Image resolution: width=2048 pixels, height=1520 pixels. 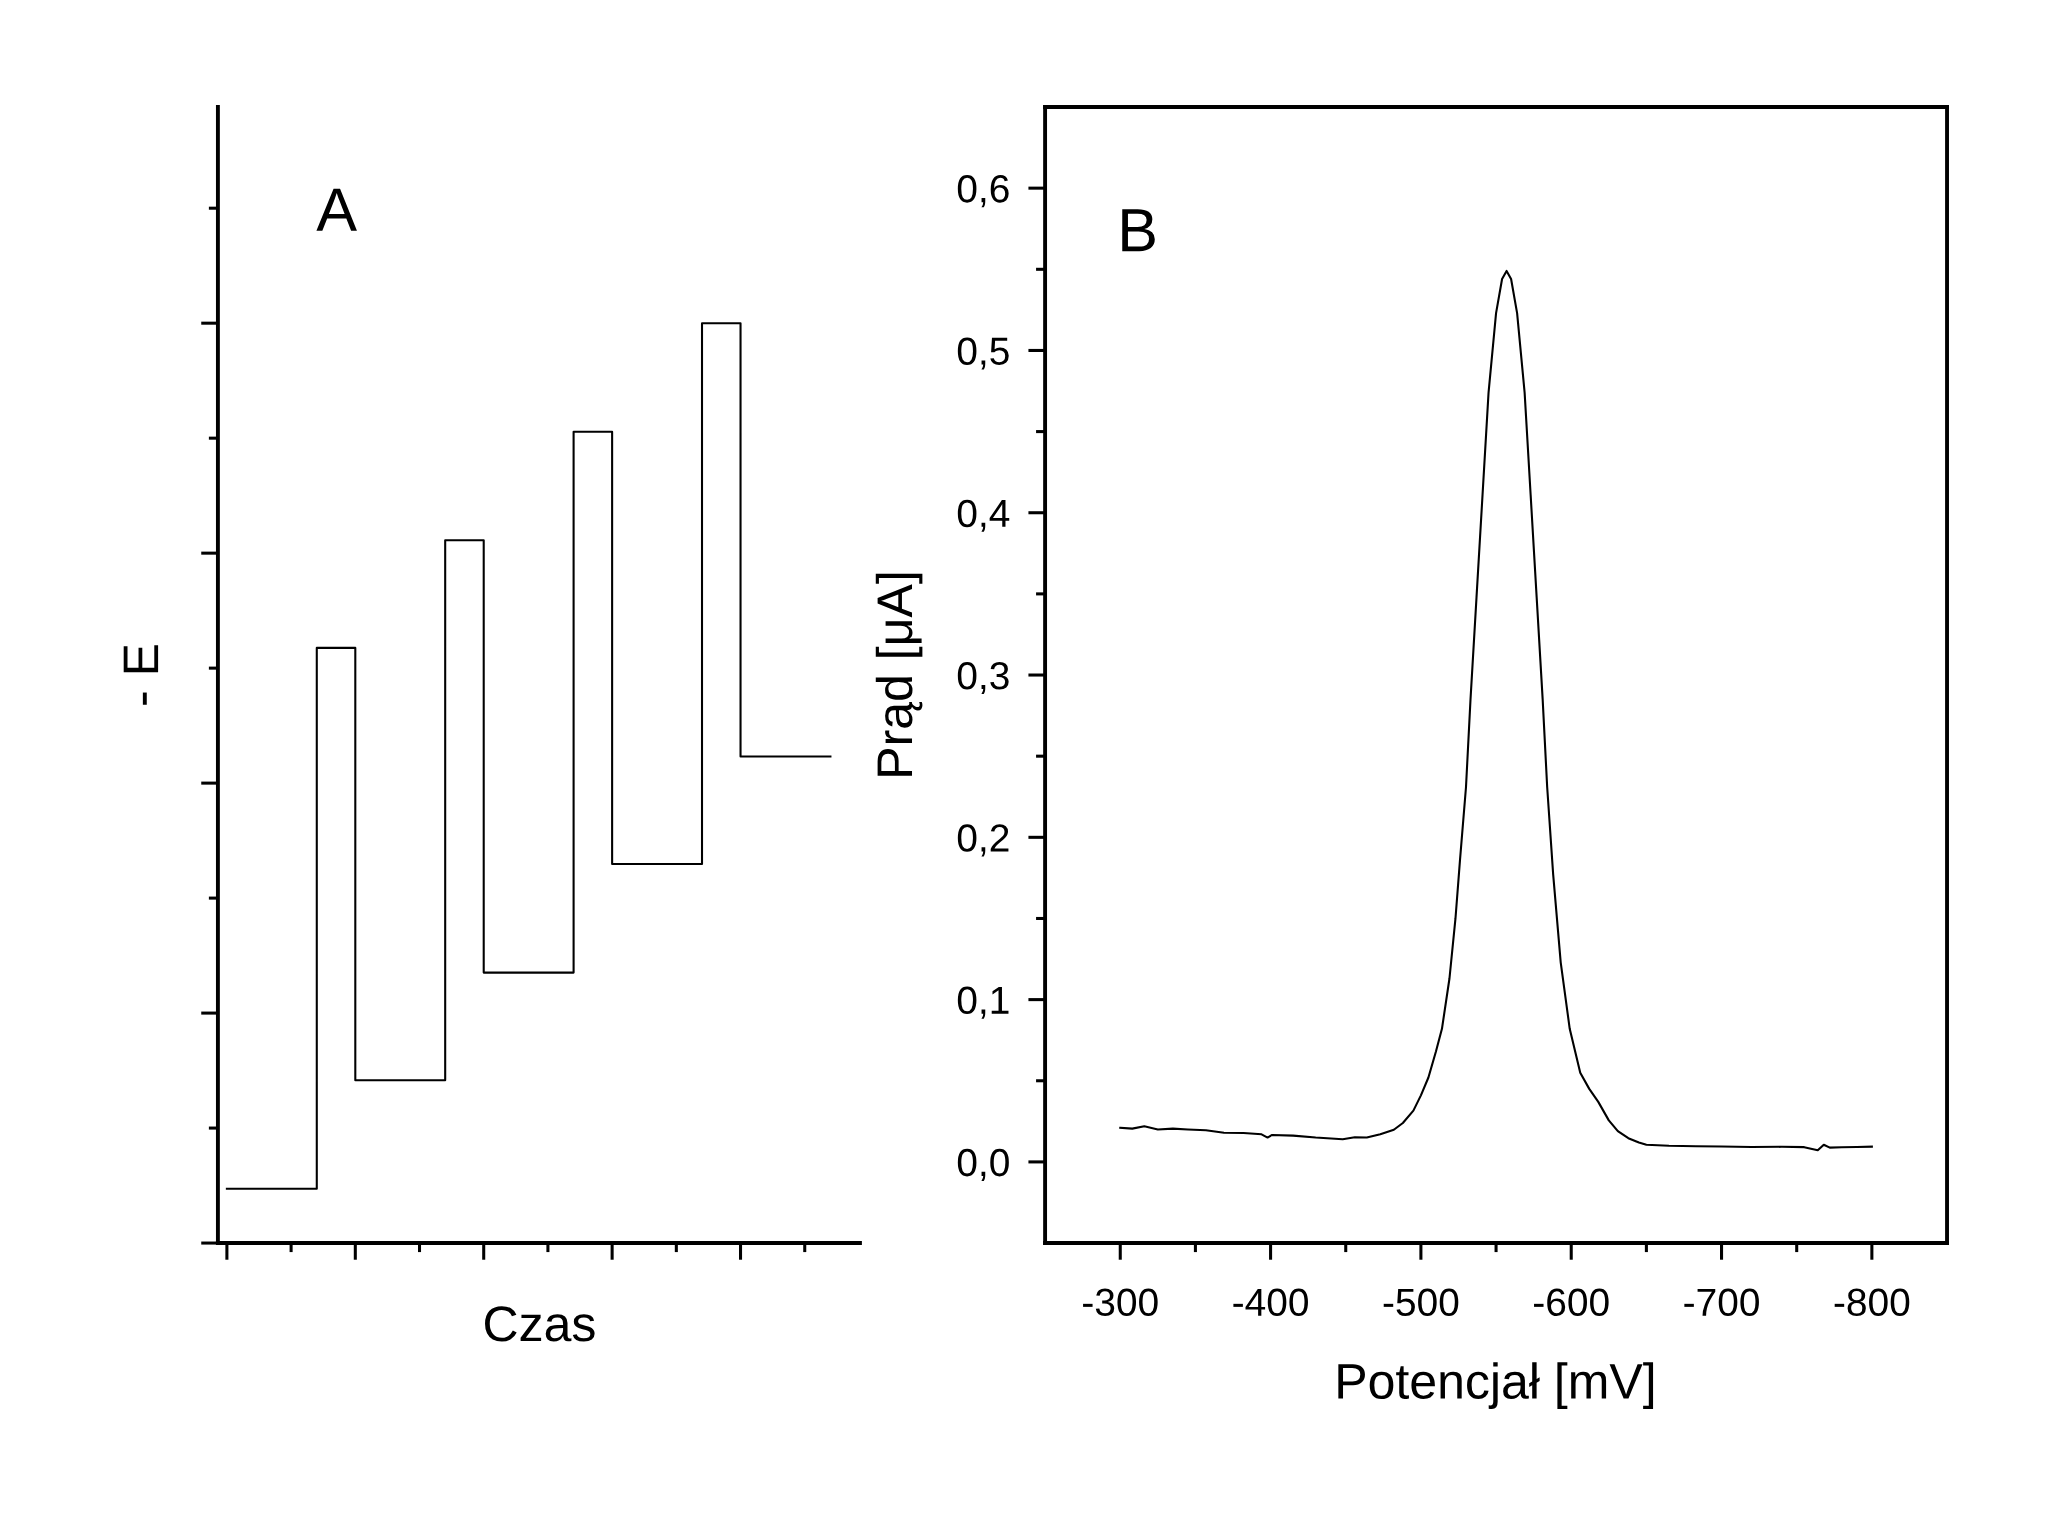 What do you see at coordinates (983, 678) in the screenshot?
I see `y-tick-label: 0,3` at bounding box center [983, 678].